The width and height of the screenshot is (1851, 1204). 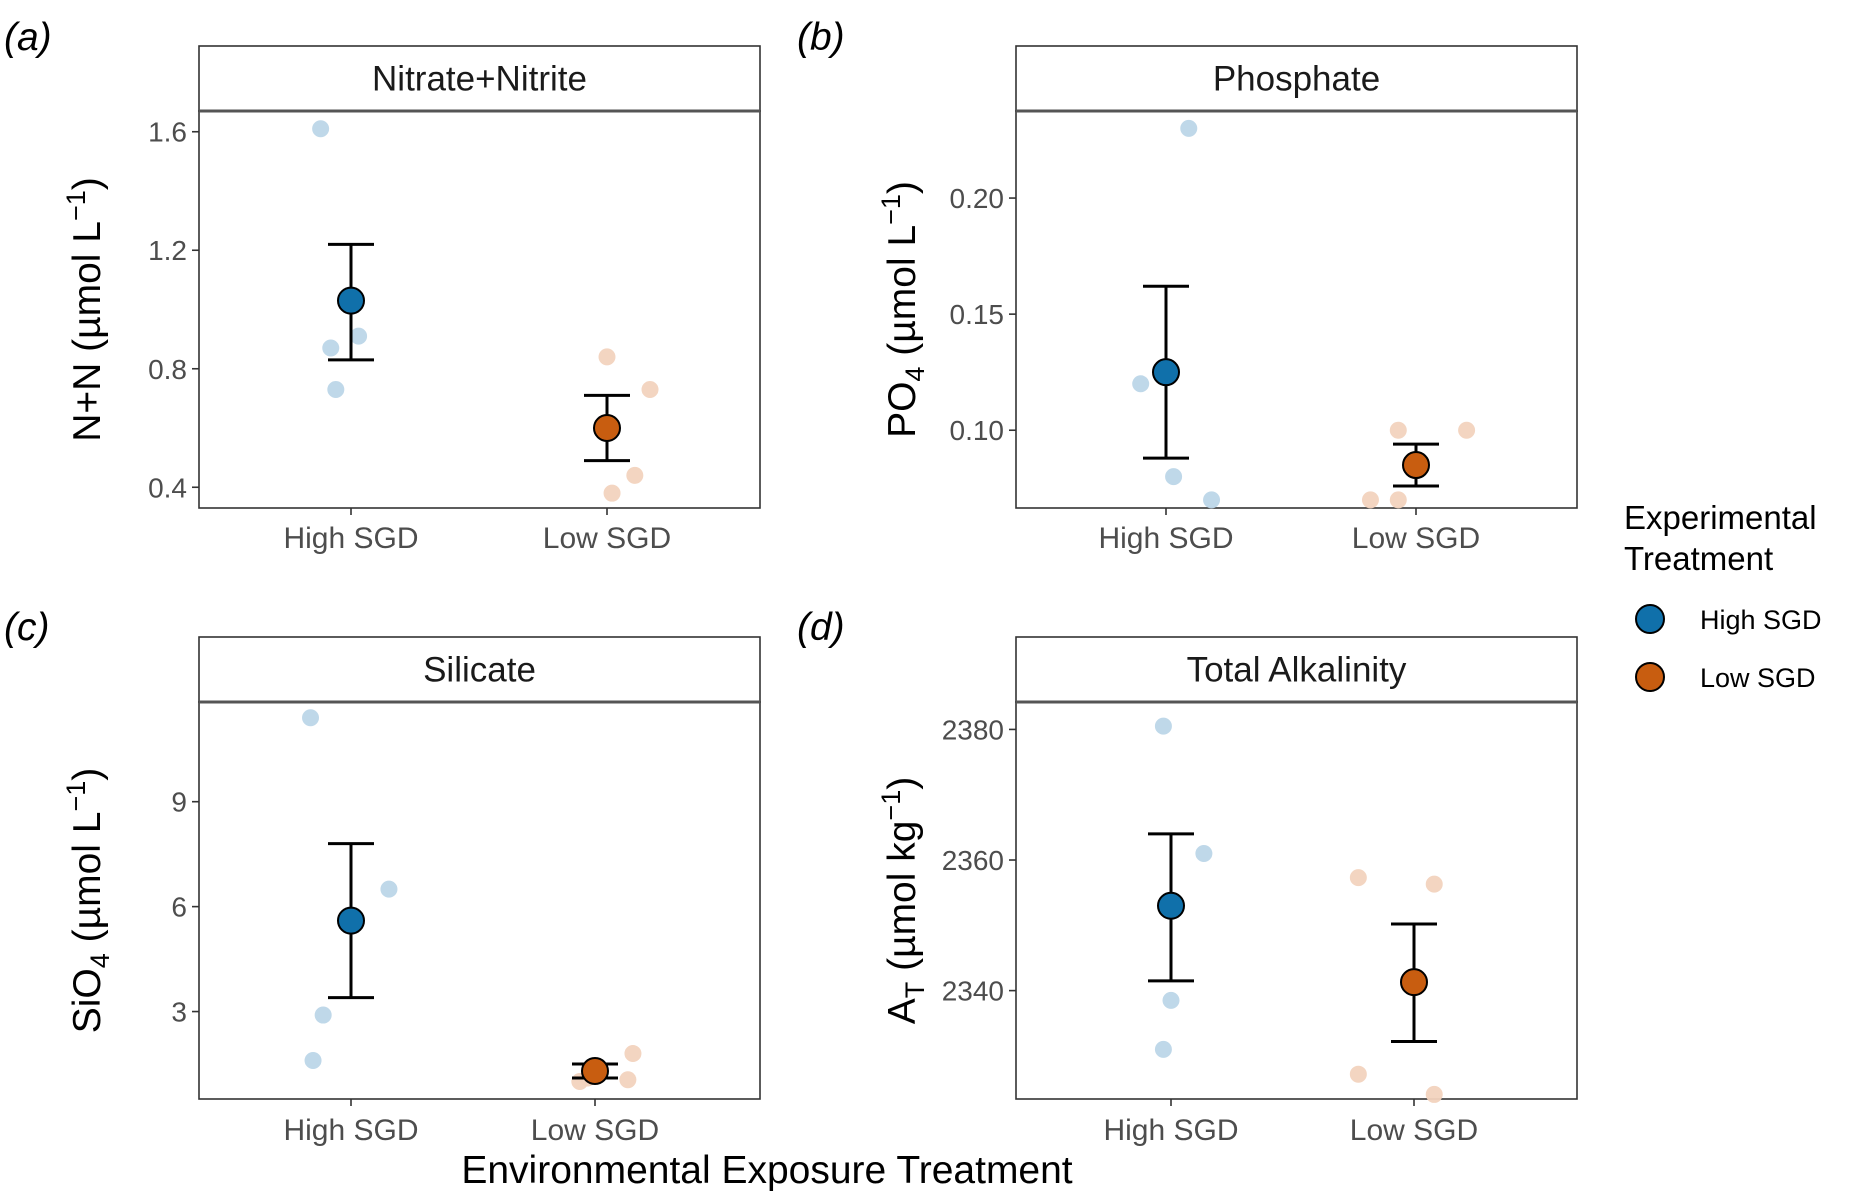 I want to click on legend-swatch-high-sgd, so click(x=1650, y=619).